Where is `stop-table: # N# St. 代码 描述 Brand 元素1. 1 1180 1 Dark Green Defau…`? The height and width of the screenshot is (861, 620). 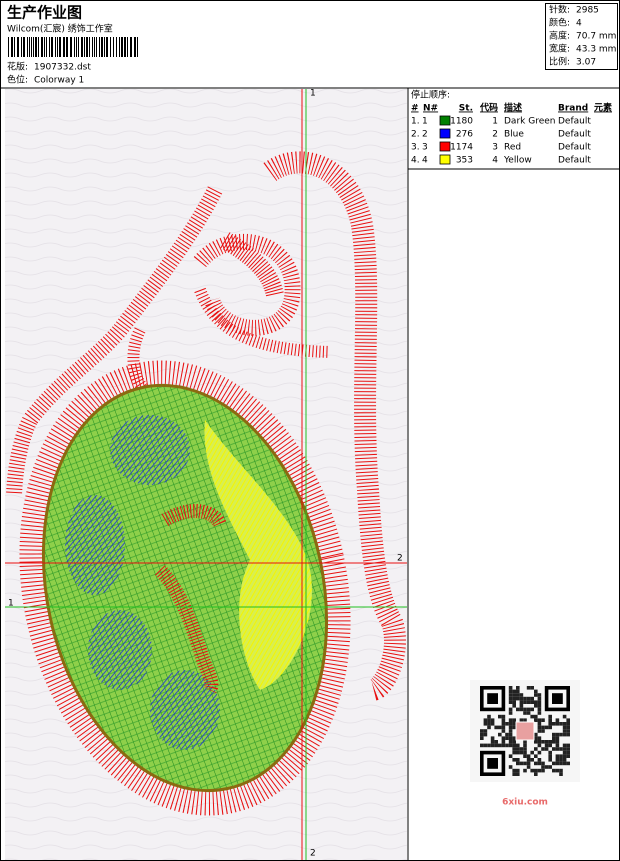 stop-table: # N# St. 代码 描述 Brand 元素1. 1 1180 1 Dark Green Defau… is located at coordinates (511, 134).